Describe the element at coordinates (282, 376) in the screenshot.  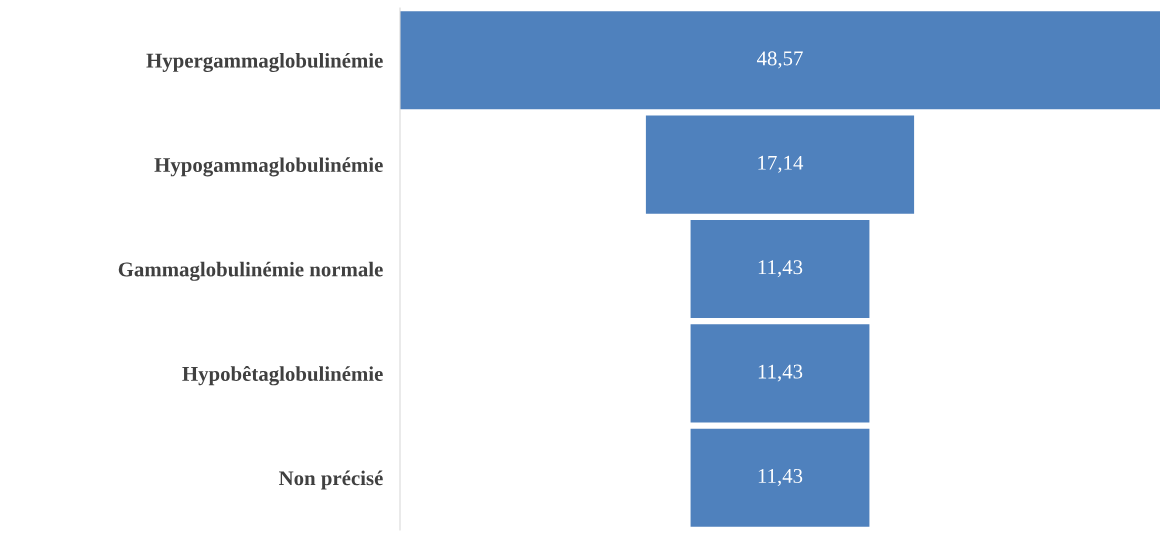
I see `category-label: Hypobêtaglobulinémie` at that location.